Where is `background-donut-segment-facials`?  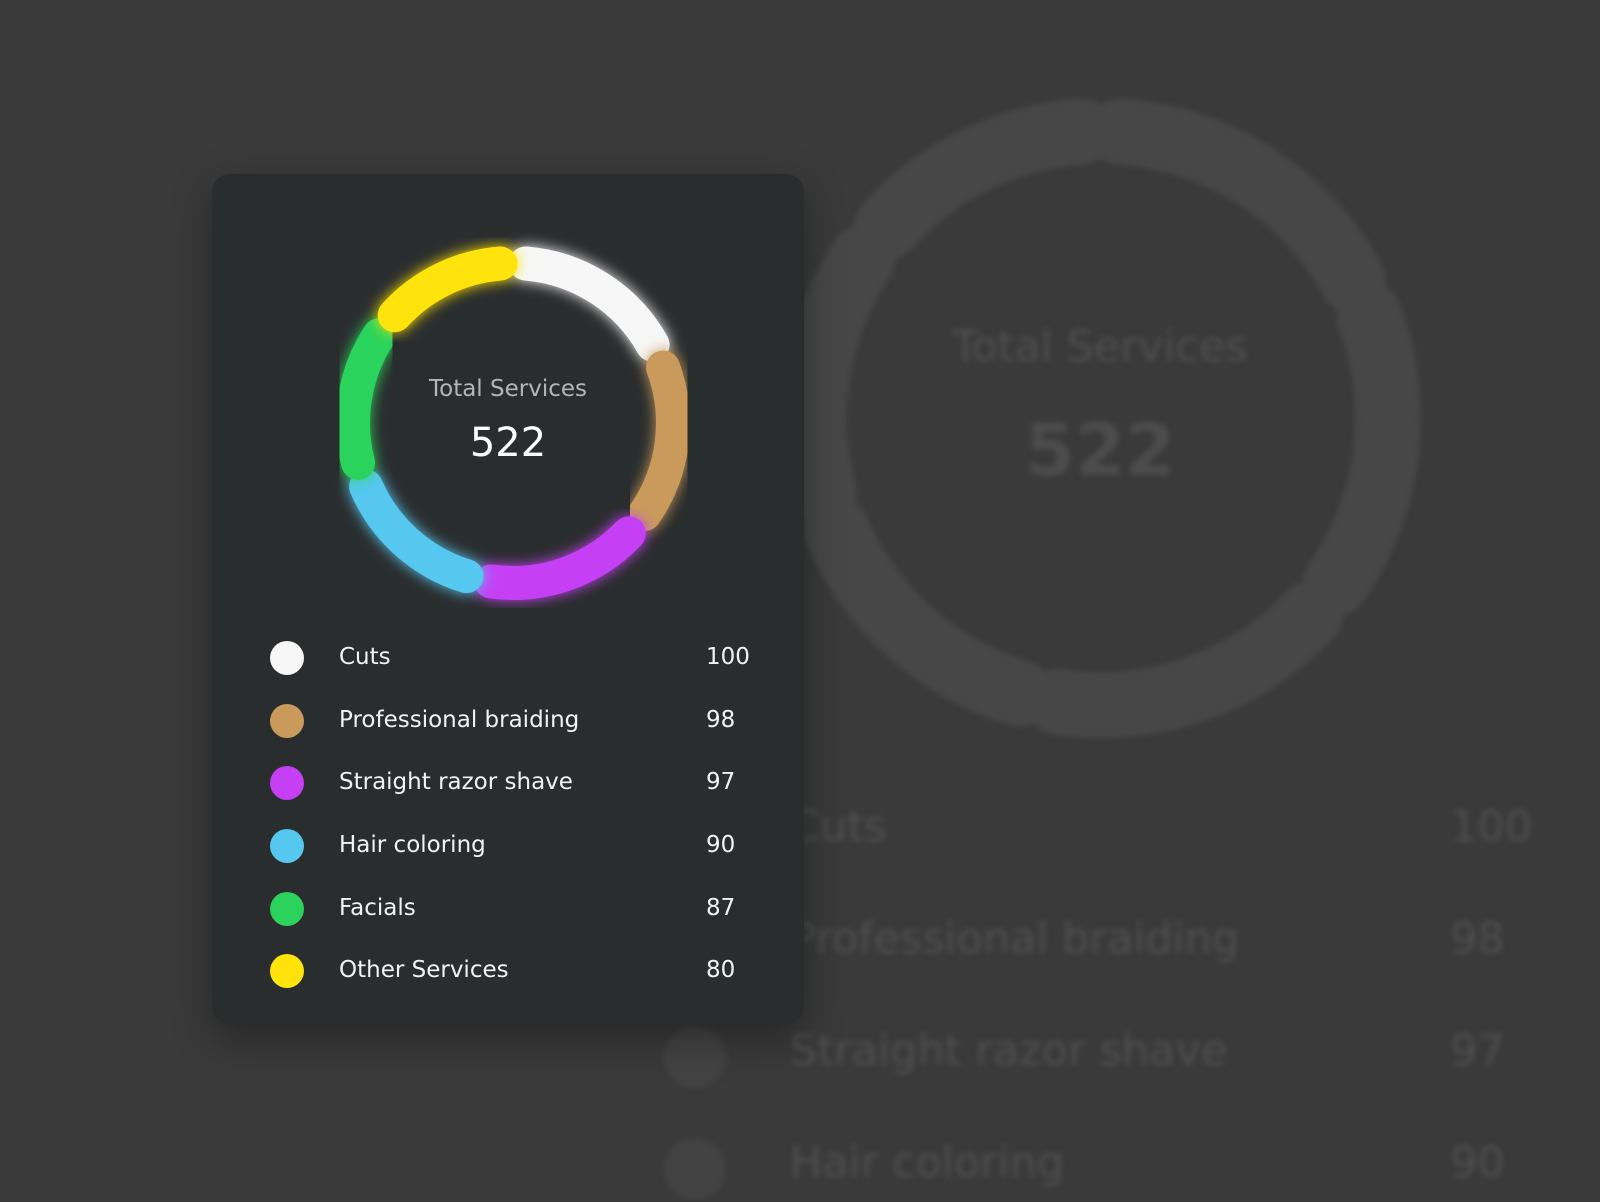
background-donut-segment-facials is located at coordinates (838, 375).